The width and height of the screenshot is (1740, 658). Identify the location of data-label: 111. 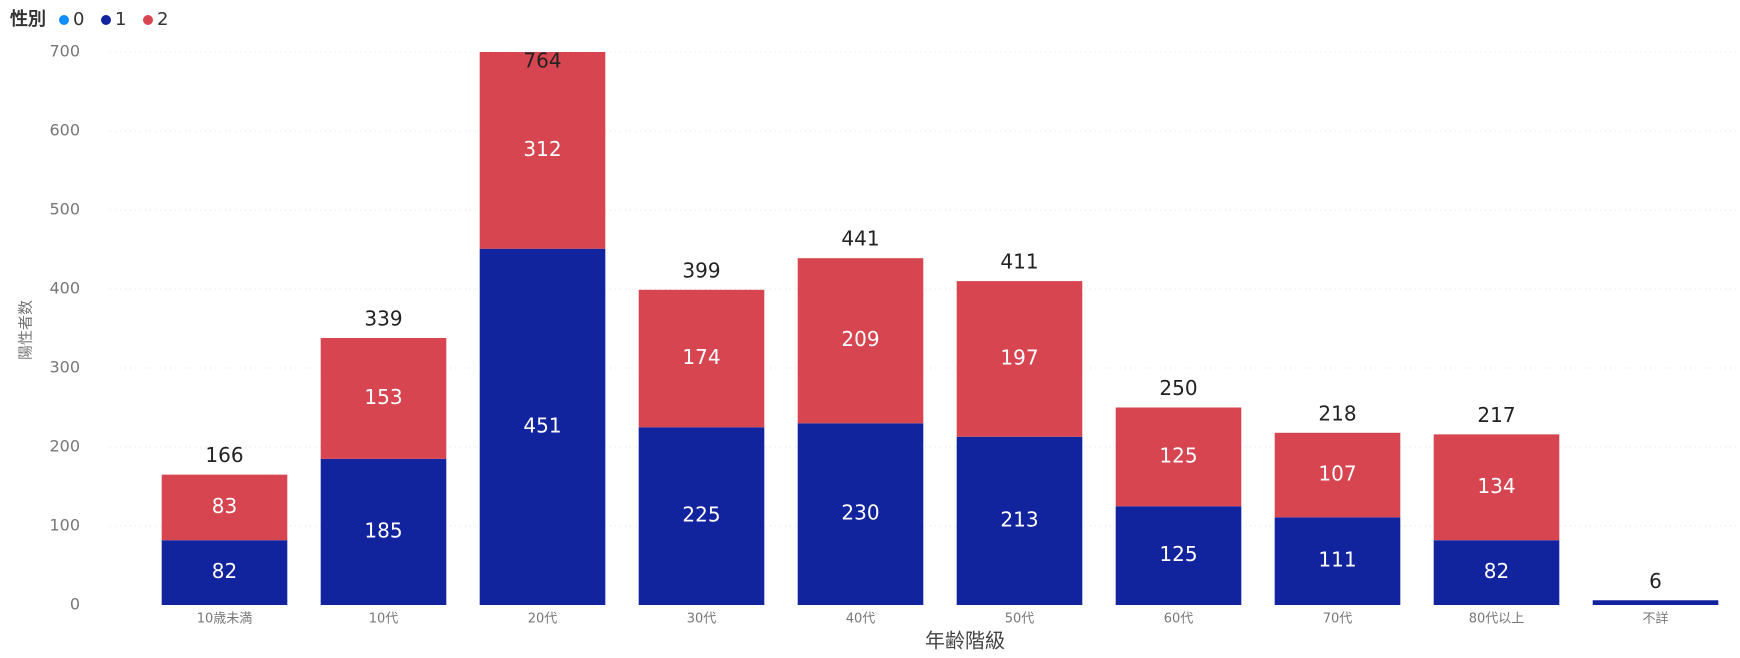
(1337, 560).